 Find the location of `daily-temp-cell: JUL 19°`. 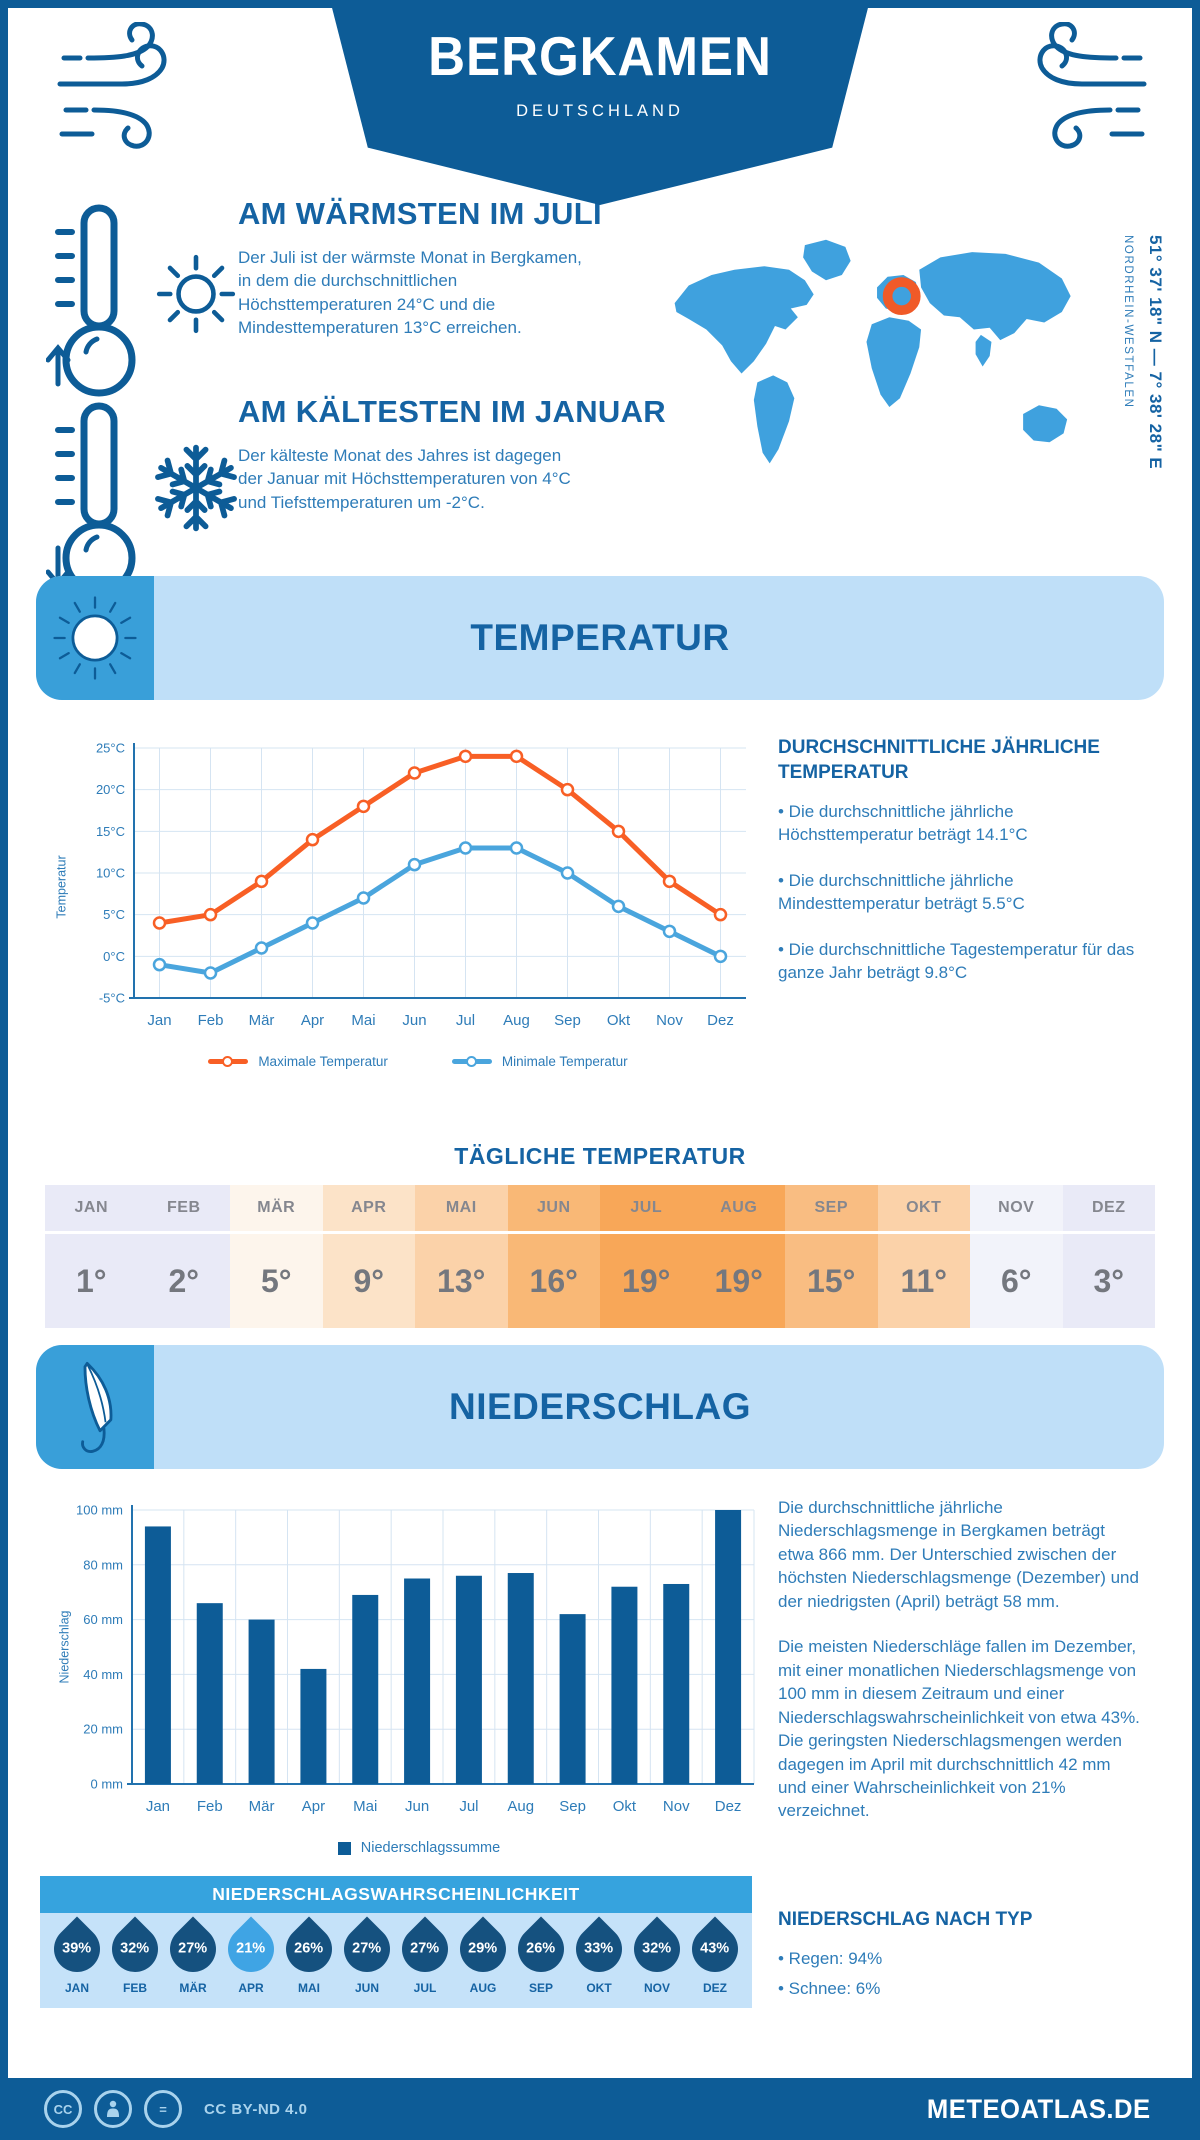

daily-temp-cell: JUL 19° is located at coordinates (646, 1256).